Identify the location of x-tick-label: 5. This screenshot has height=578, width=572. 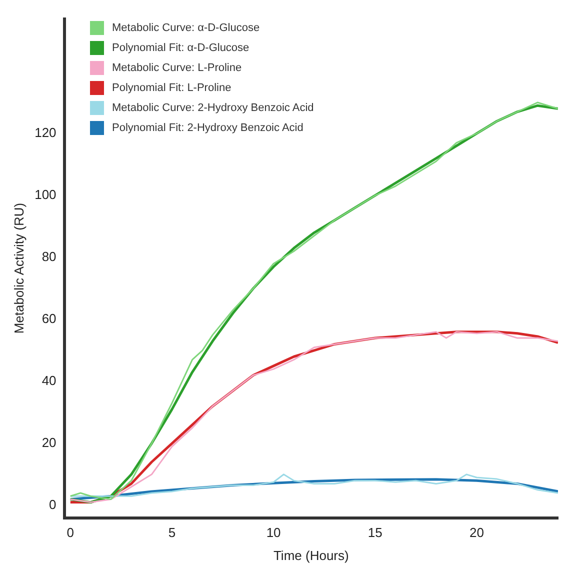
(172, 532).